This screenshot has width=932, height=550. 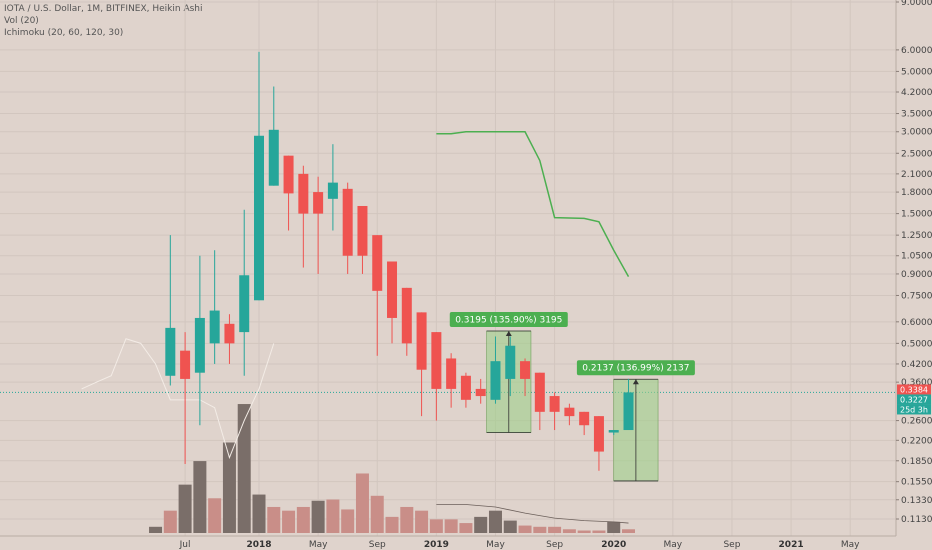 What do you see at coordinates (916, 462) in the screenshot?
I see `y-tick-label: 0.1850` at bounding box center [916, 462].